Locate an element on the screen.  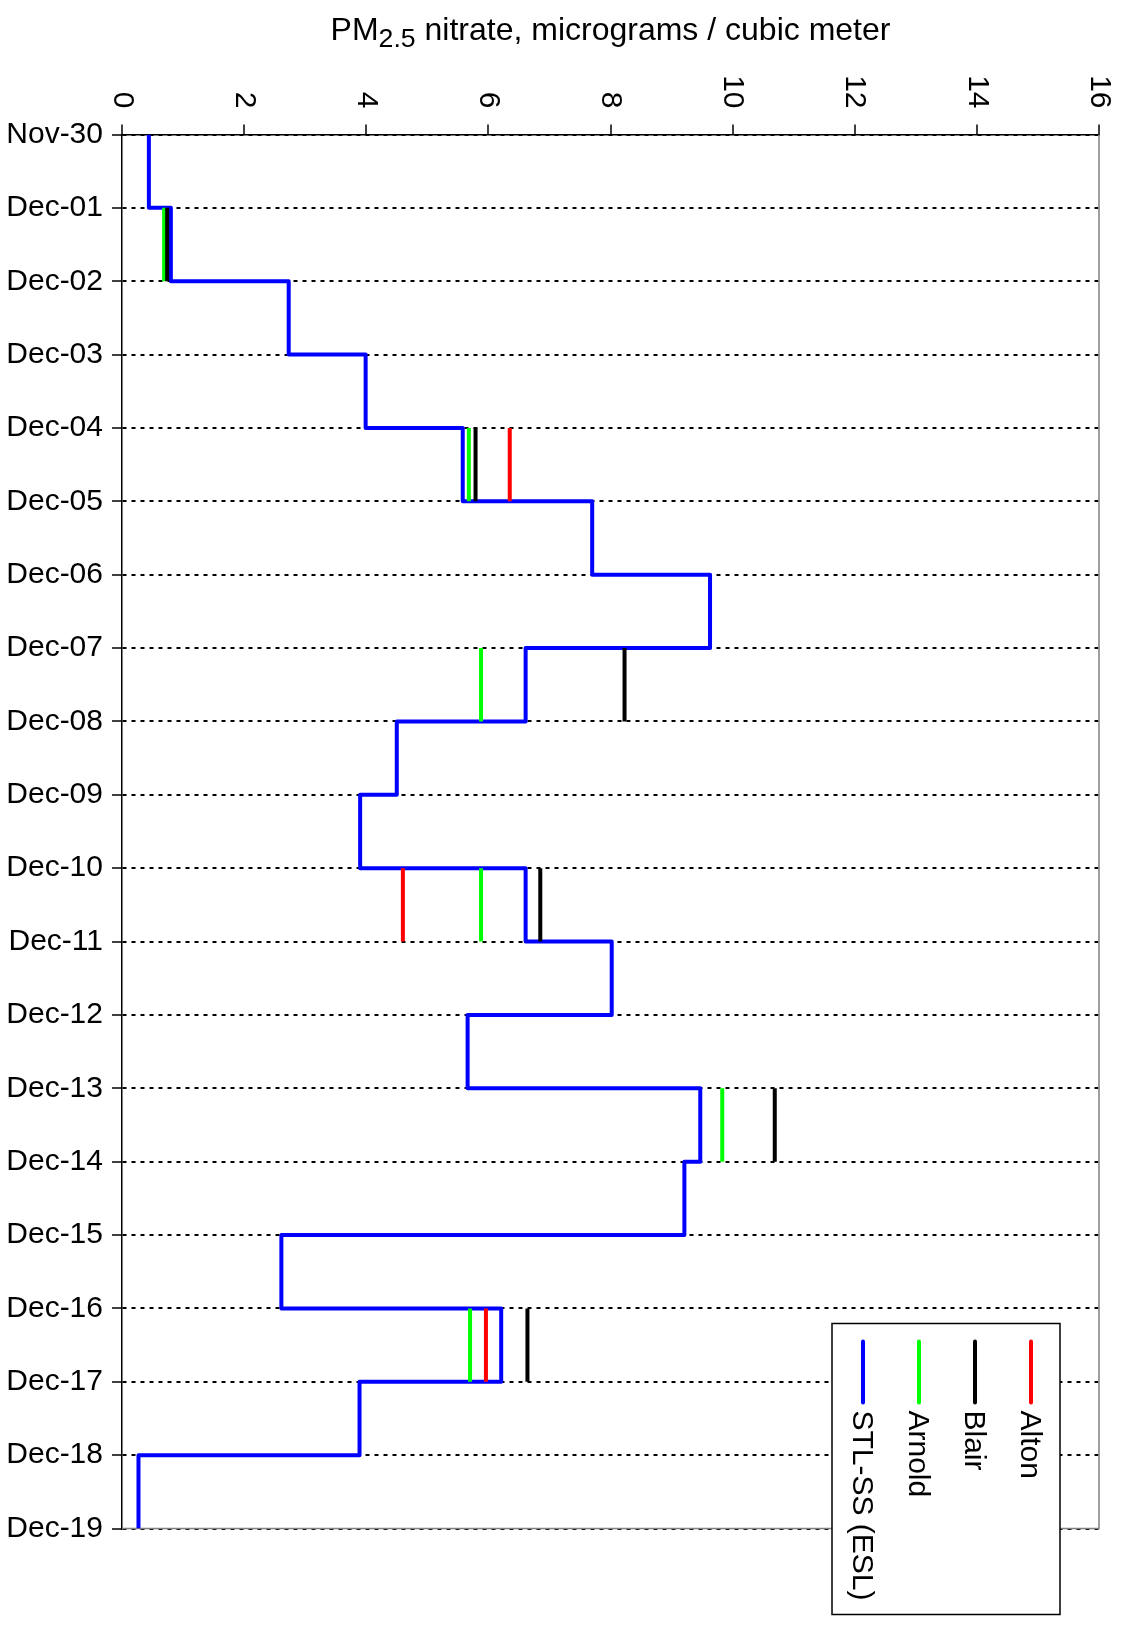
y-tick-label: Dec-10 is located at coordinates (54, 866).